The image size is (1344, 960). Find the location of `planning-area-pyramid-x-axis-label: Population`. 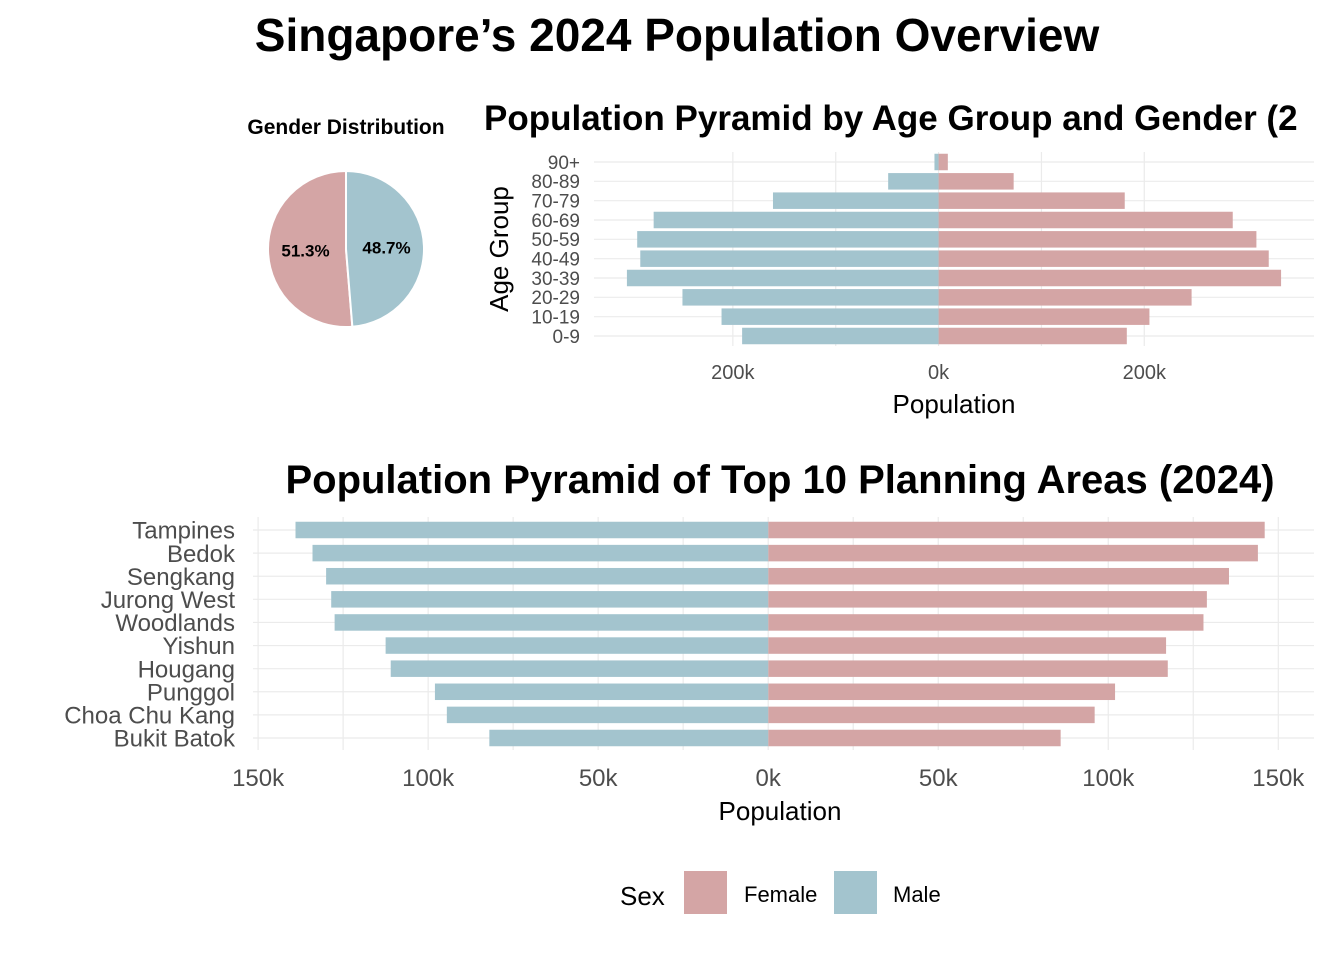

planning-area-pyramid-x-axis-label: Population is located at coordinates (780, 811).